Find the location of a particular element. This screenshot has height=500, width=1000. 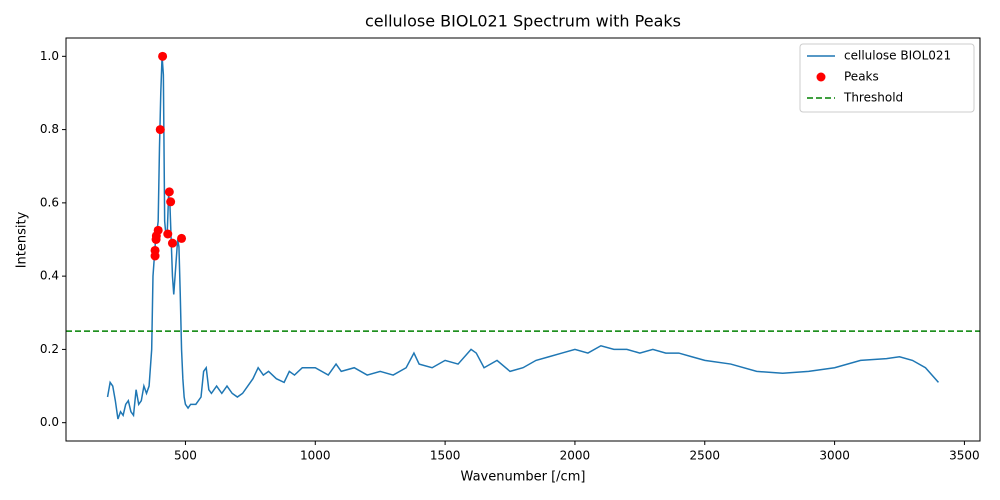

y-tick-label: 0.6 is located at coordinates (49, 202).